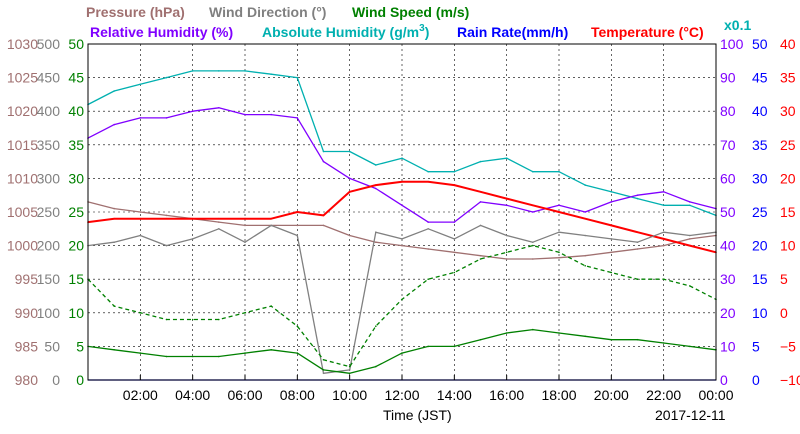 This screenshot has width=800, height=434. I want to click on x-tick-label: 04:00, so click(192, 395).